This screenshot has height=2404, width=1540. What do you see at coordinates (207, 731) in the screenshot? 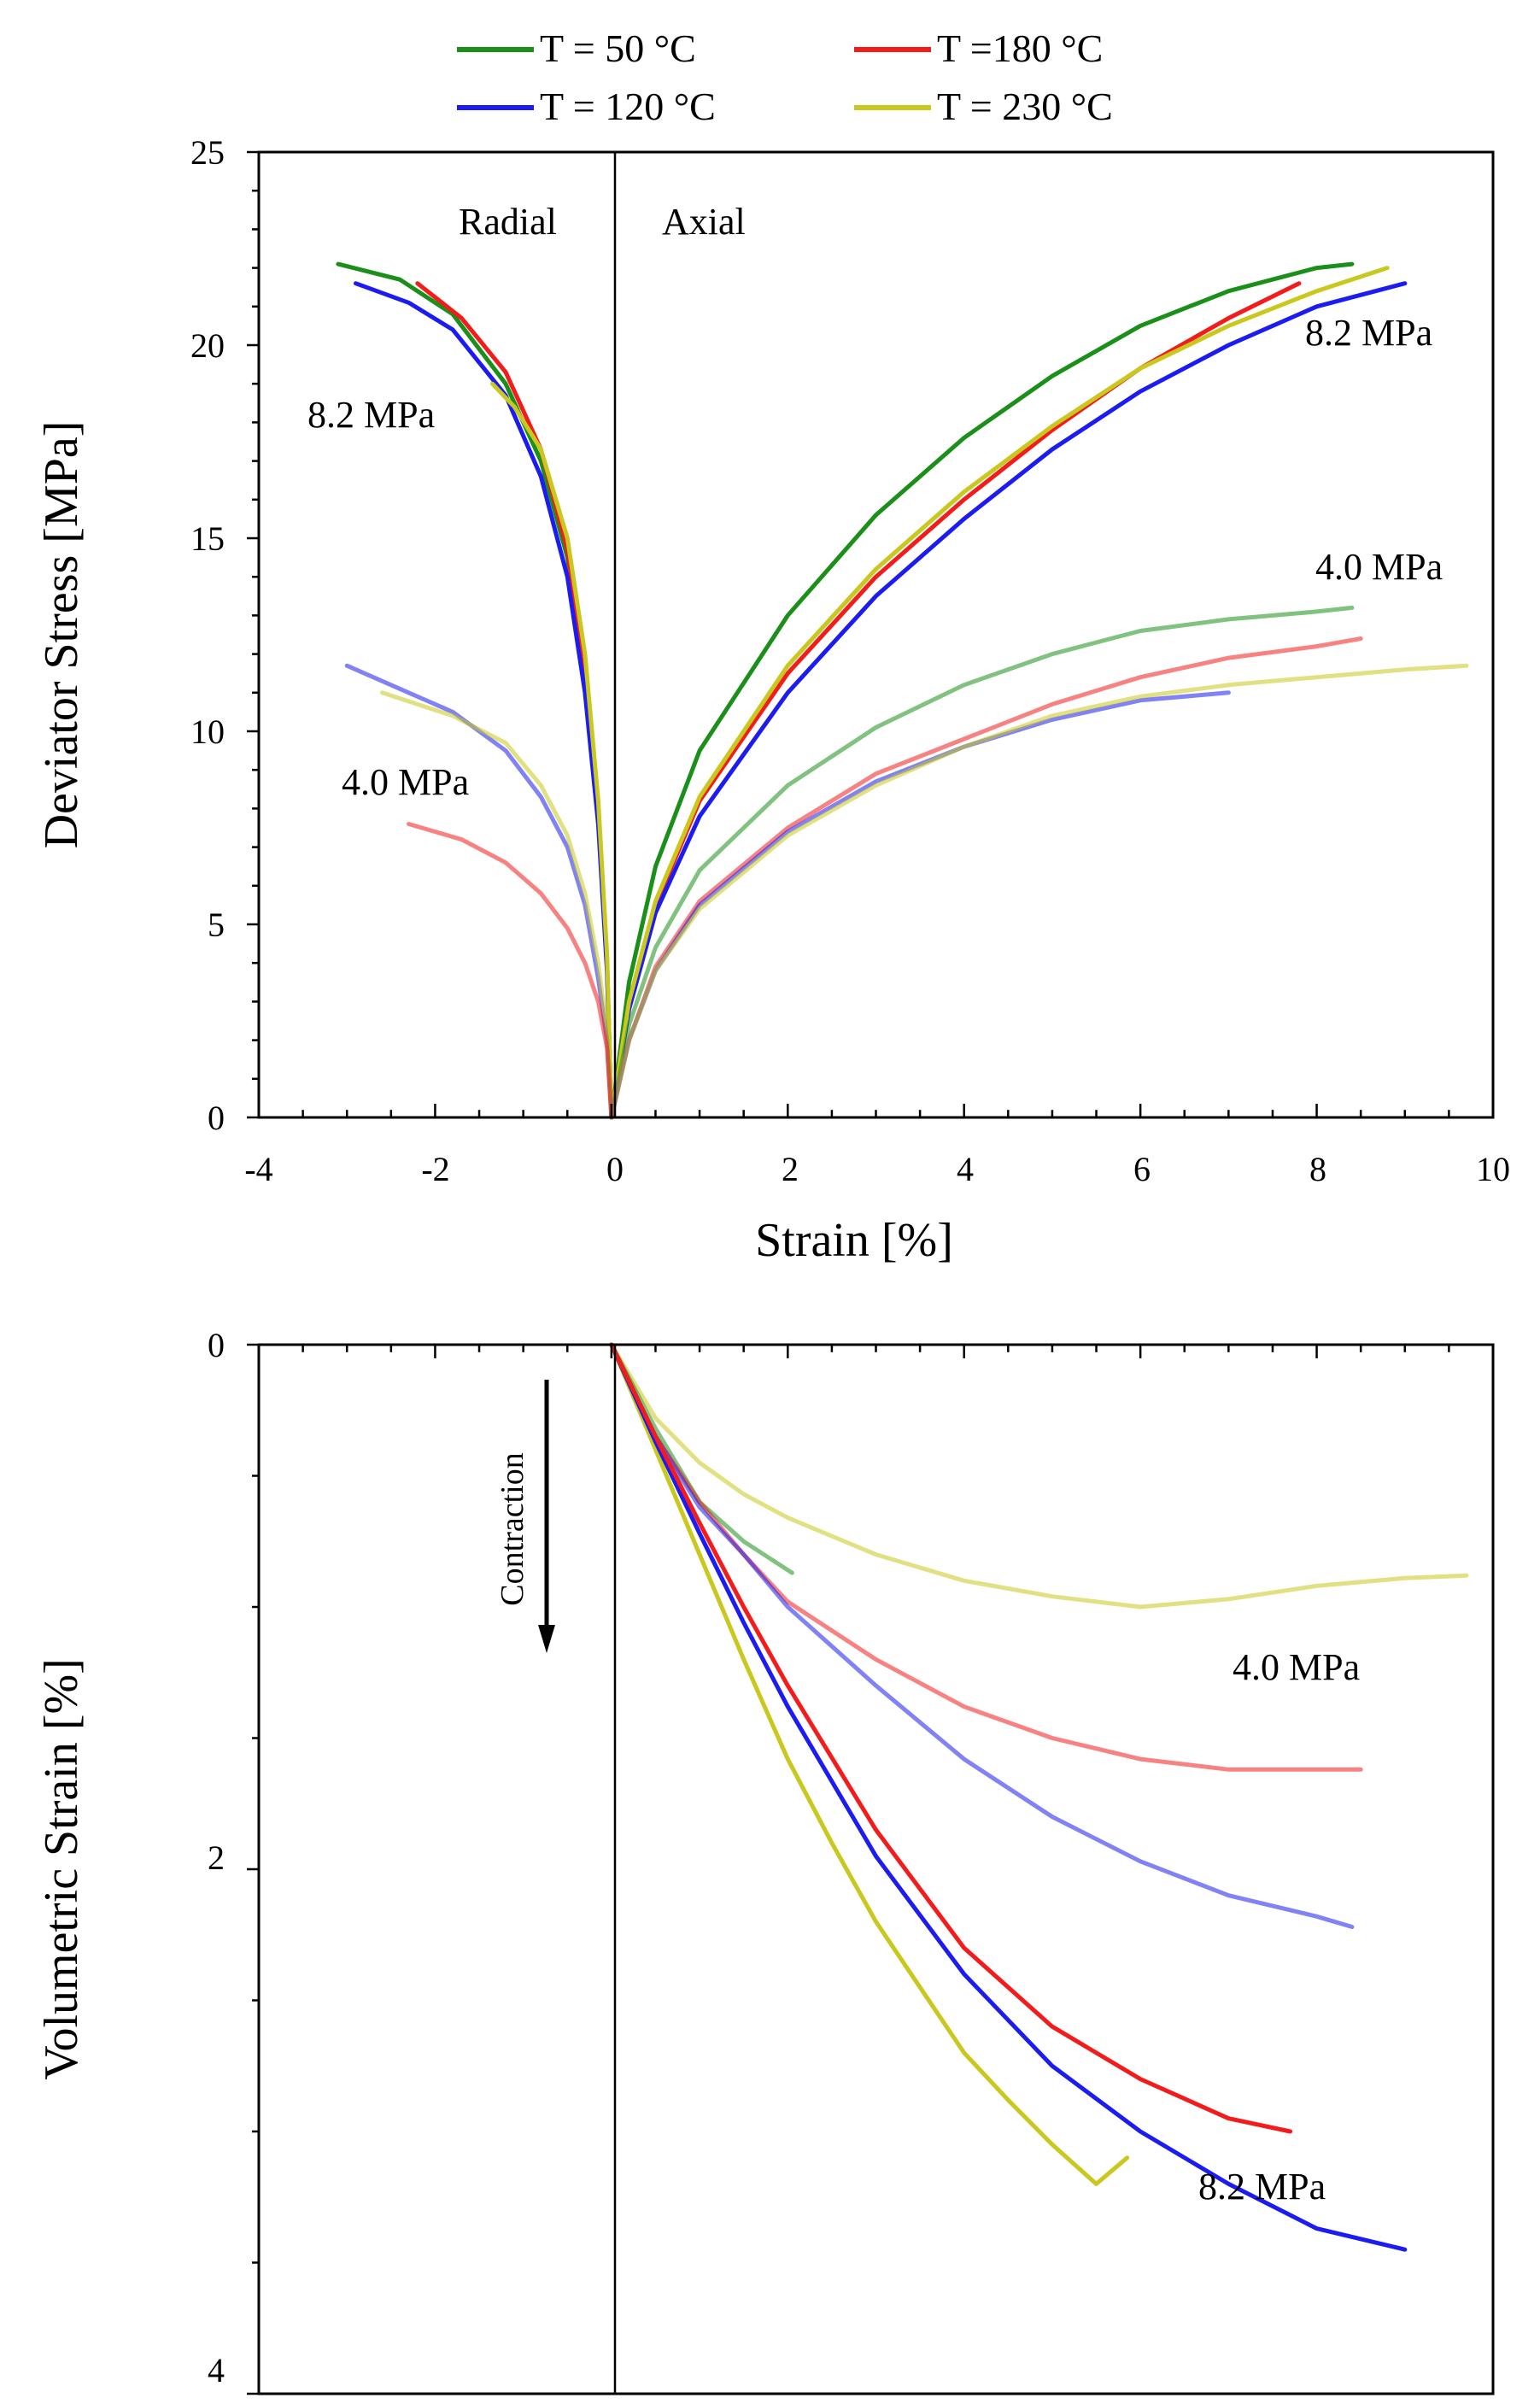
I see `stress-y-tick-label: 10` at bounding box center [207, 731].